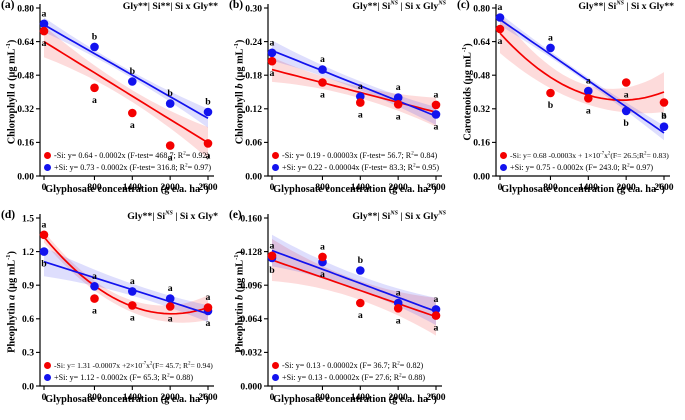  I want to click on y-tick-label: 0.48, so click(481, 76).